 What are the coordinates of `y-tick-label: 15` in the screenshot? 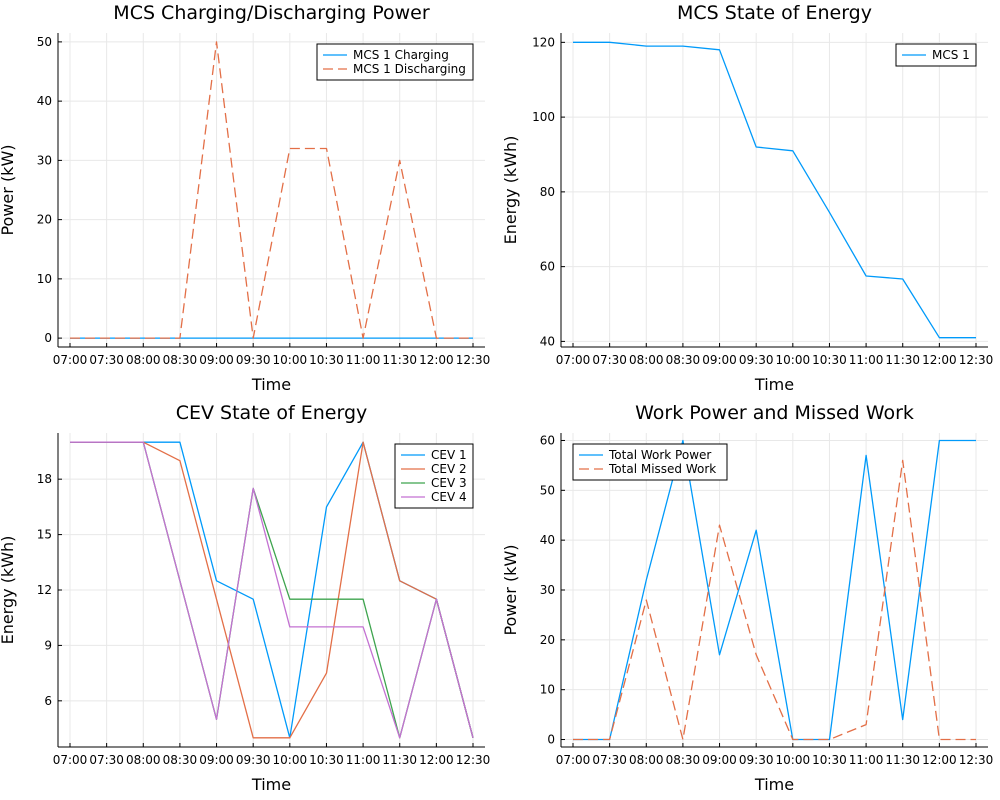 It's located at (44, 535).